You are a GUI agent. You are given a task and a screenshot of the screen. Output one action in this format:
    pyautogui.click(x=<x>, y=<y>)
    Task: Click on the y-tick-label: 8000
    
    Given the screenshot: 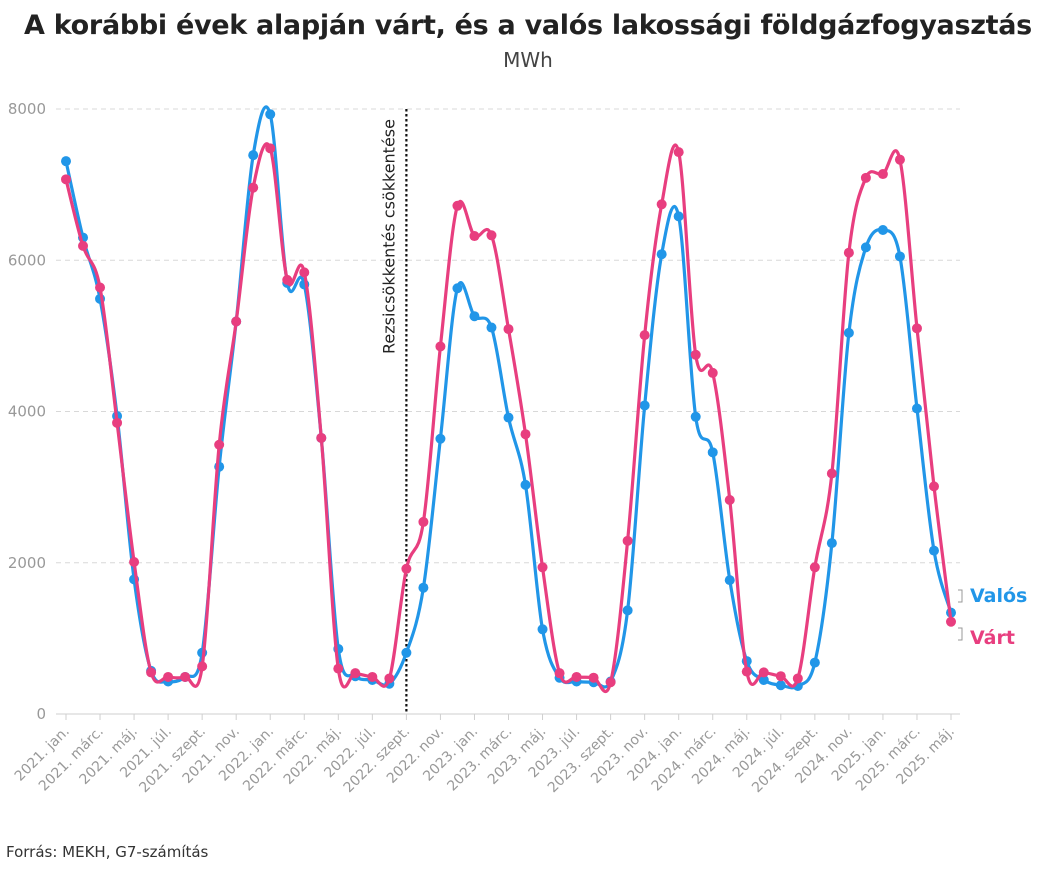 What is the action you would take?
    pyautogui.click(x=27, y=109)
    